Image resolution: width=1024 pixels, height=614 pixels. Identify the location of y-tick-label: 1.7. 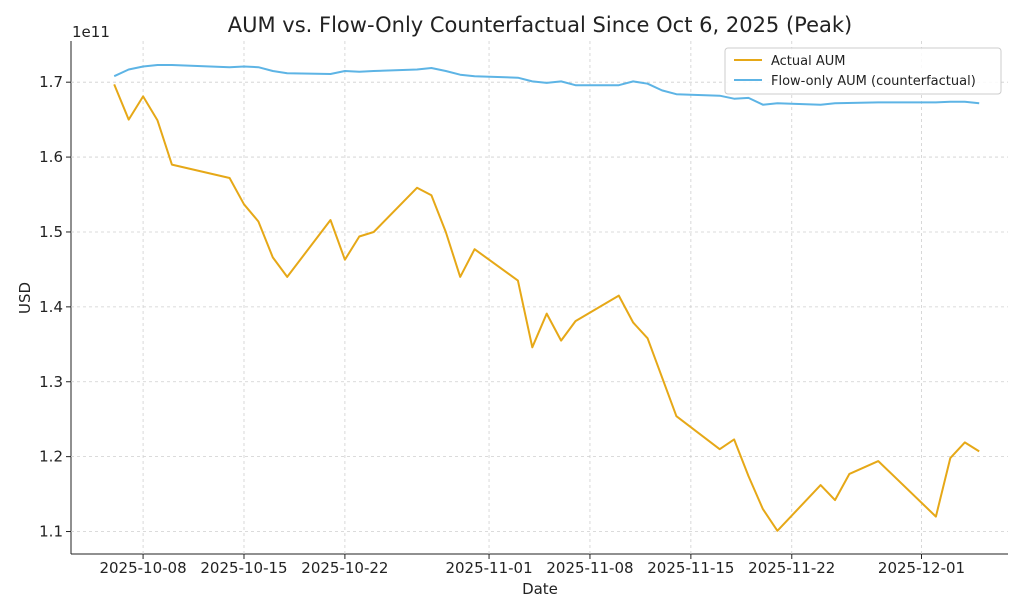
(51, 82).